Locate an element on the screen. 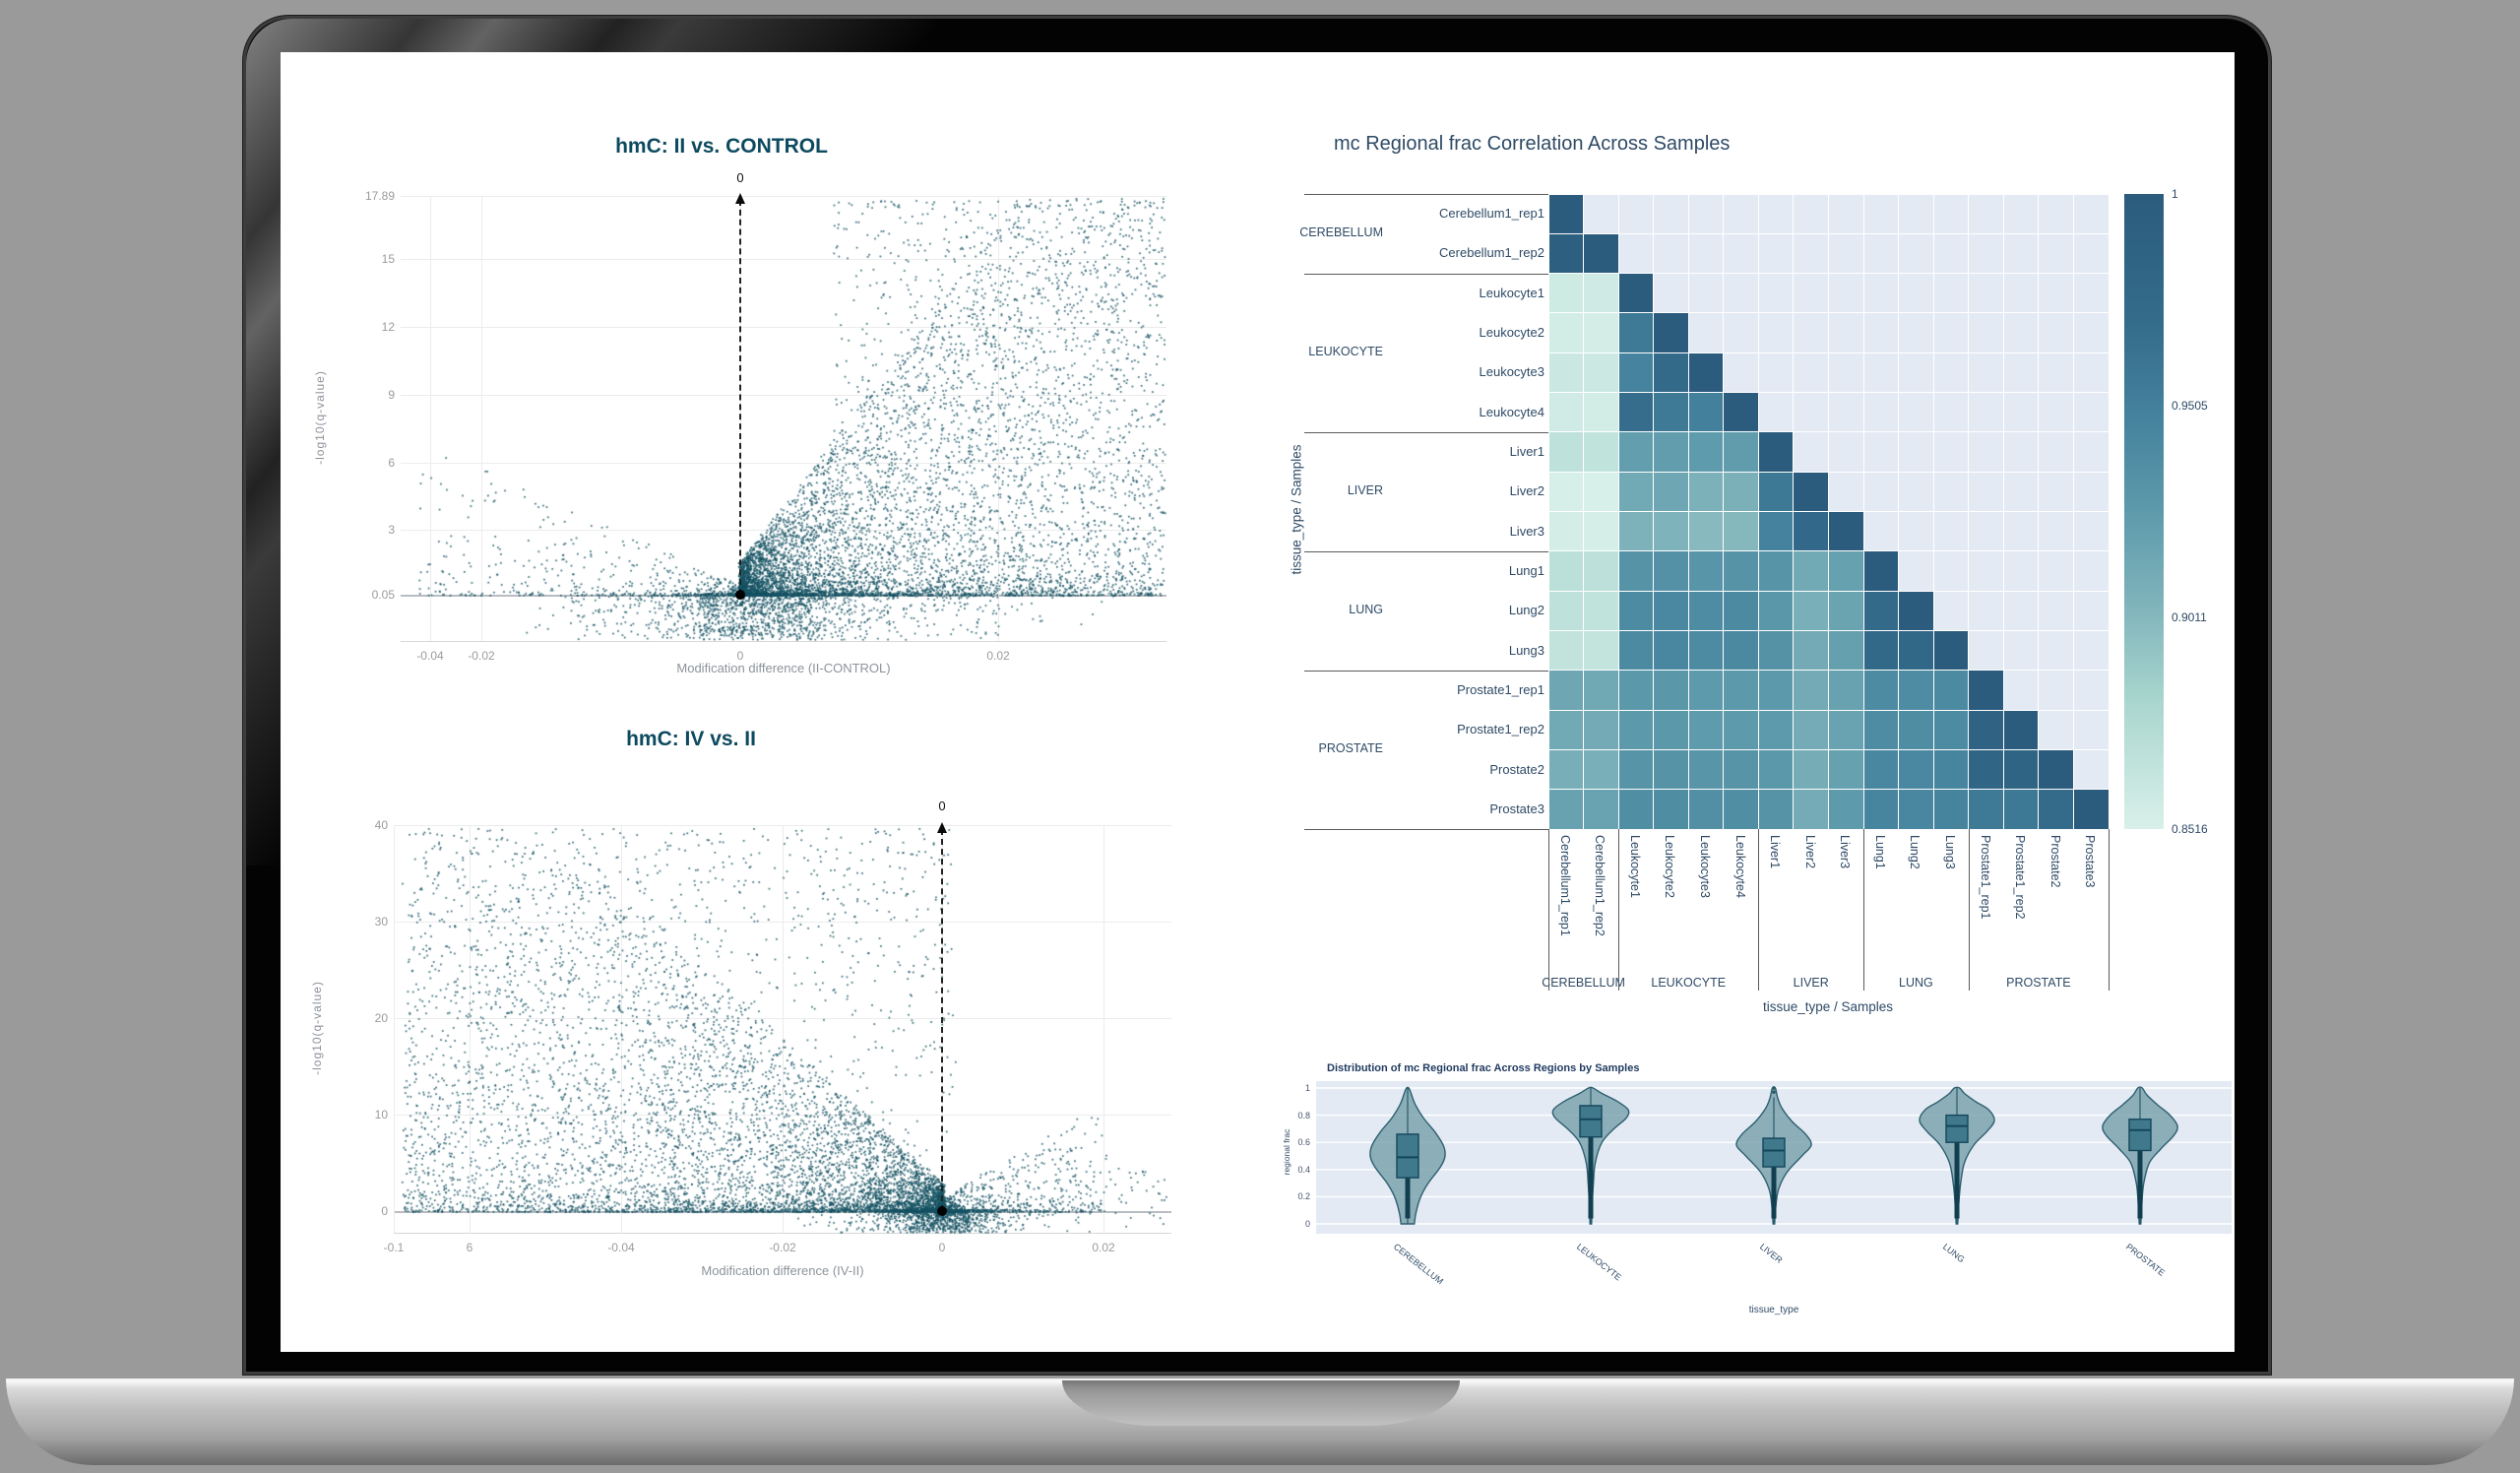 Image resolution: width=2520 pixels, height=1473 pixels. volcano2-zero-dashed-line is located at coordinates (942, 1020).